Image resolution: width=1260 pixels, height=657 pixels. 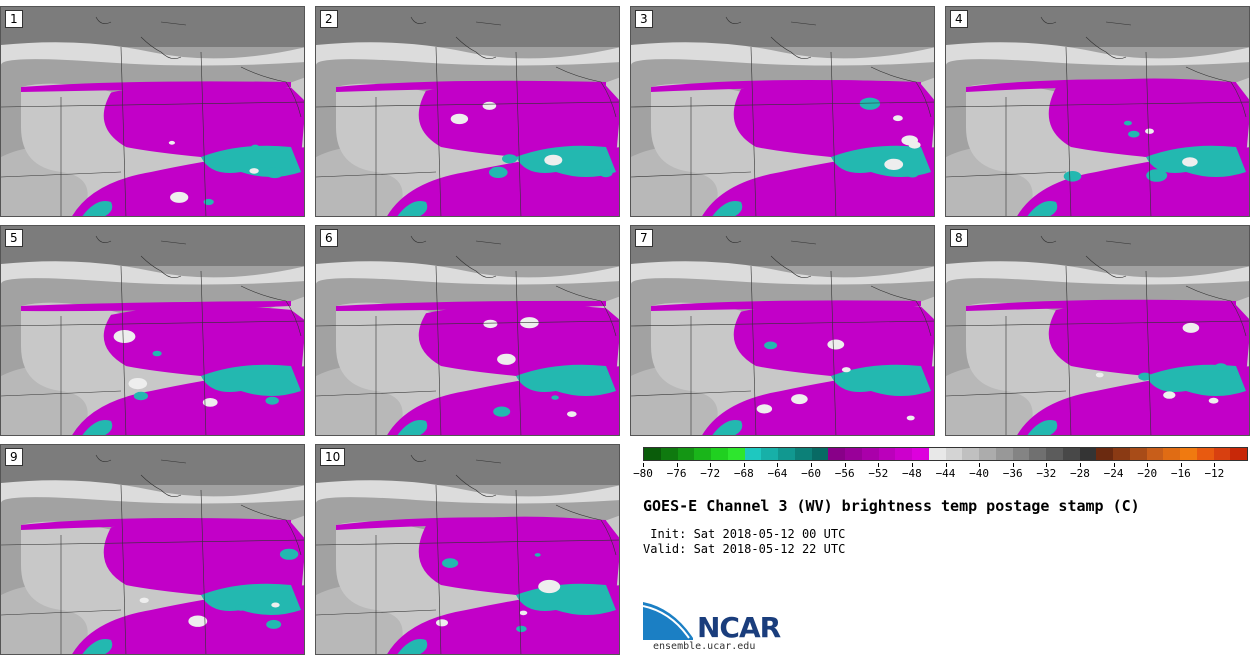 I want to click on colorbar, so click(x=945, y=454).